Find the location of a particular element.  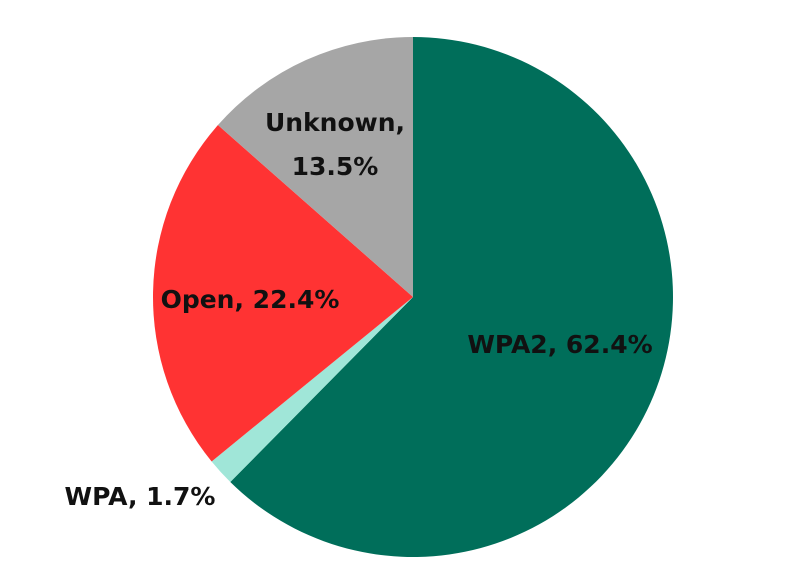

data-label: Open, 22.4% is located at coordinates (250, 299).